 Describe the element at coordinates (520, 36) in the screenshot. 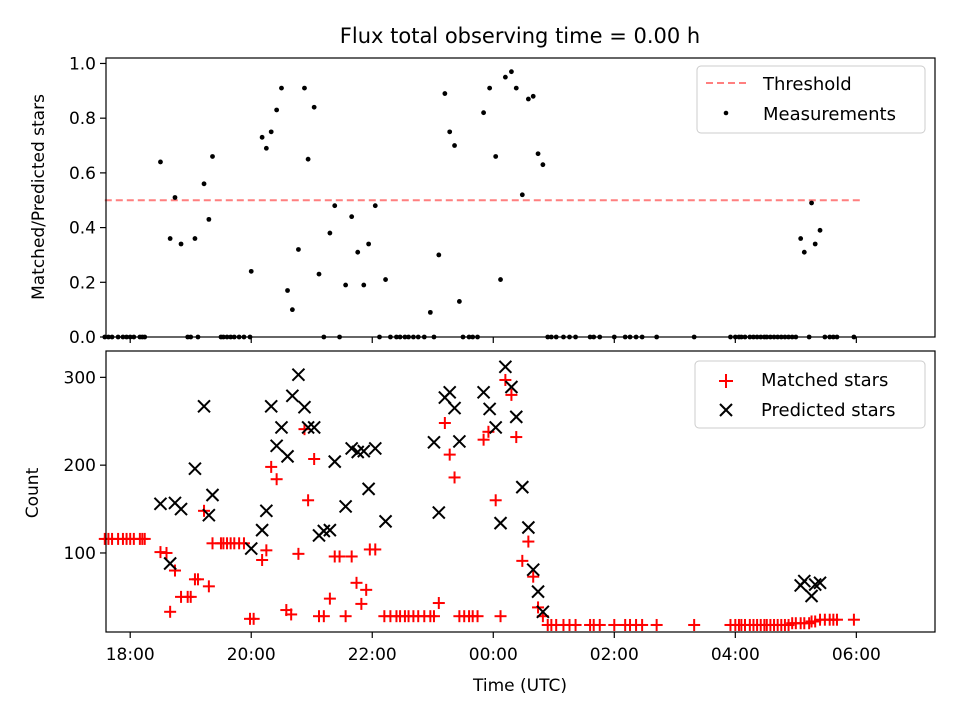

I see `top-title: Flux total observing time = 0.00 h` at that location.